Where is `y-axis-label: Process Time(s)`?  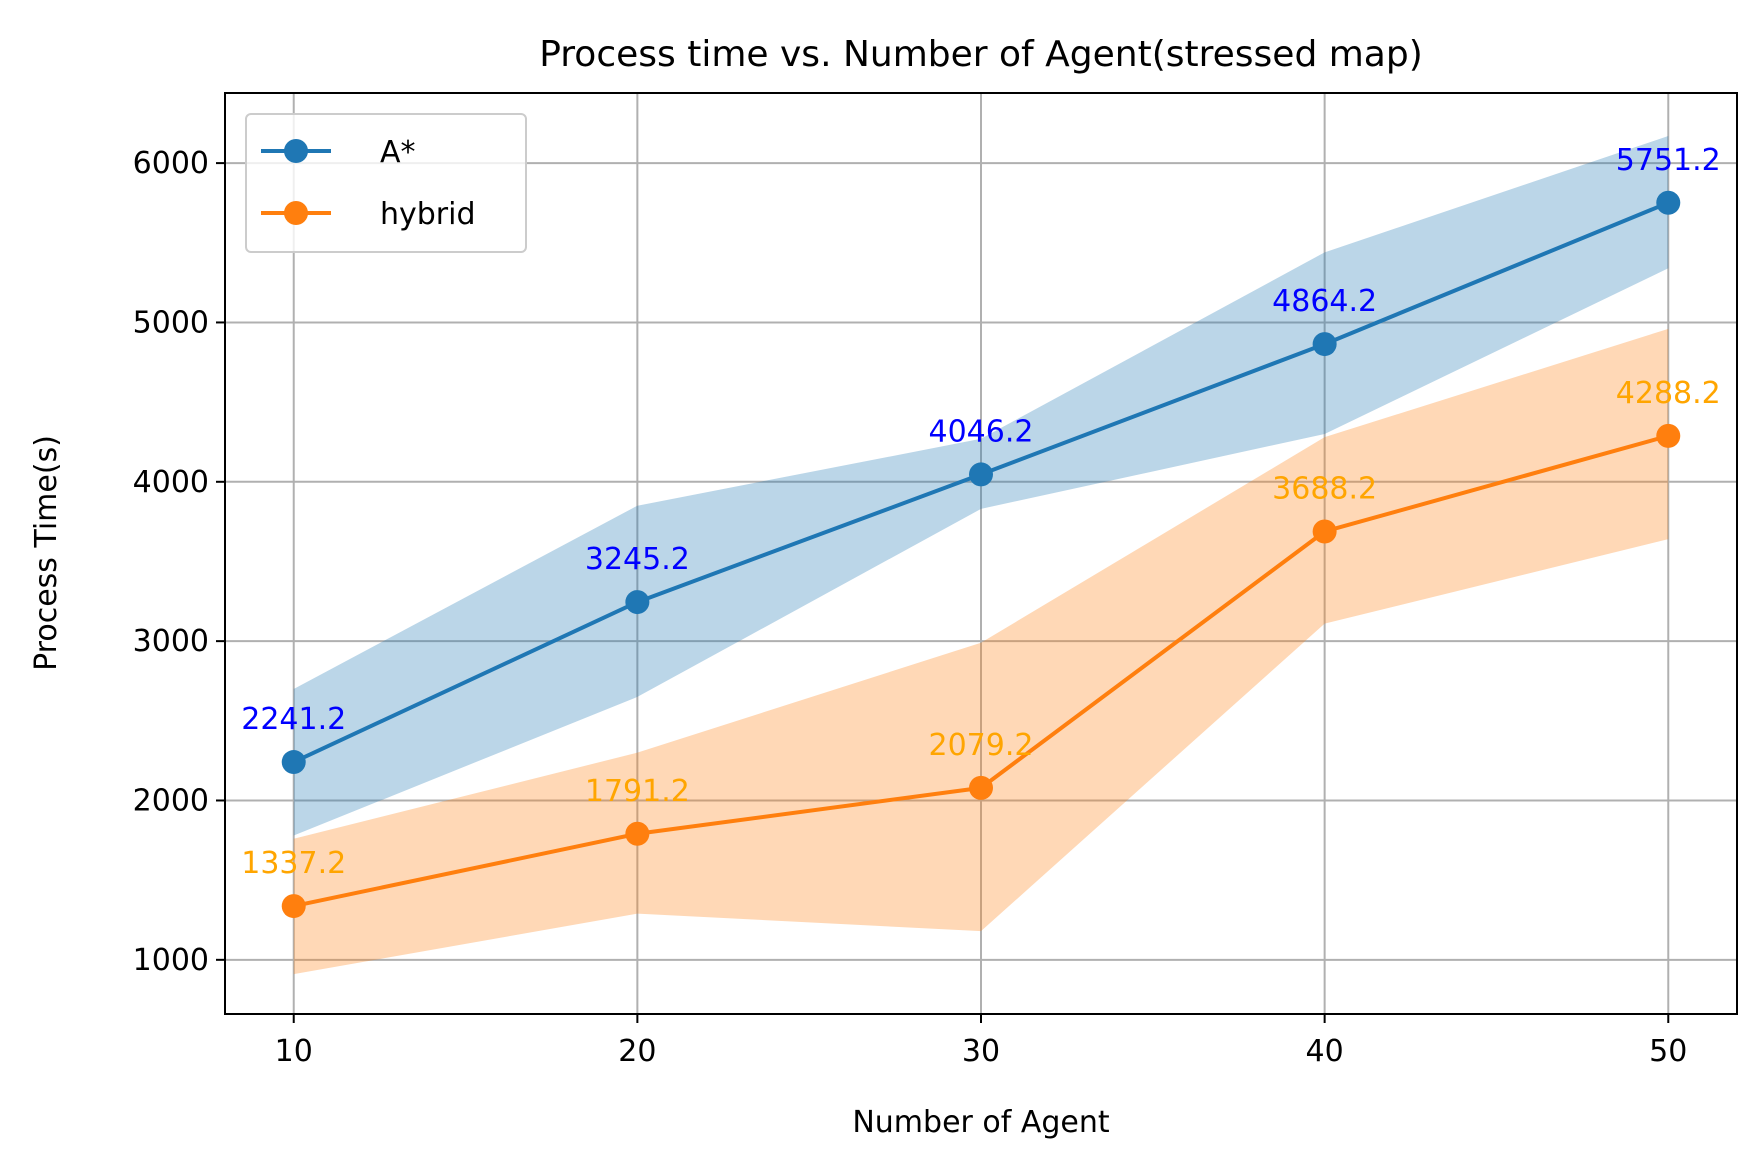
y-axis-label: Process Time(s) is located at coordinates (46, 553).